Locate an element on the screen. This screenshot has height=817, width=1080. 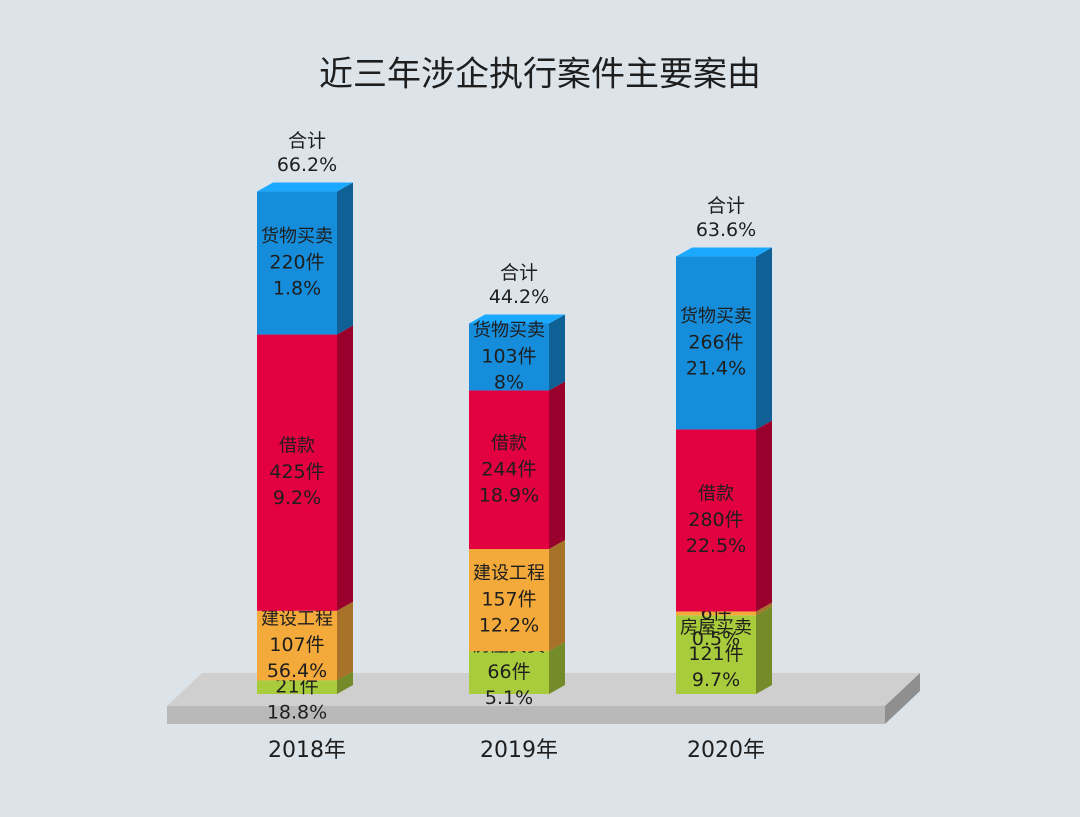
segment-count: 266件 is located at coordinates (715, 343).